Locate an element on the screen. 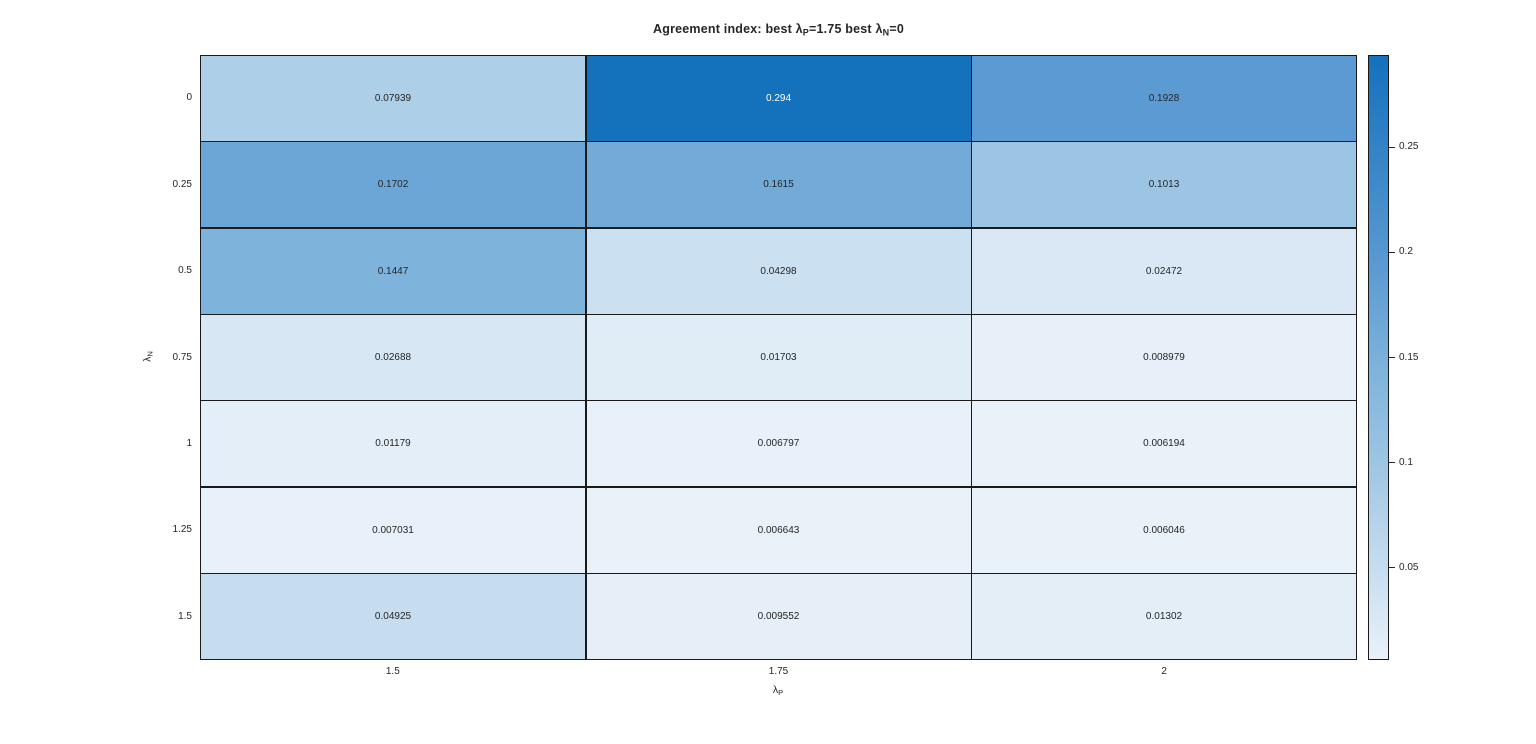 This screenshot has width=1536, height=744. cell-value: 0.1013 is located at coordinates (1164, 185).